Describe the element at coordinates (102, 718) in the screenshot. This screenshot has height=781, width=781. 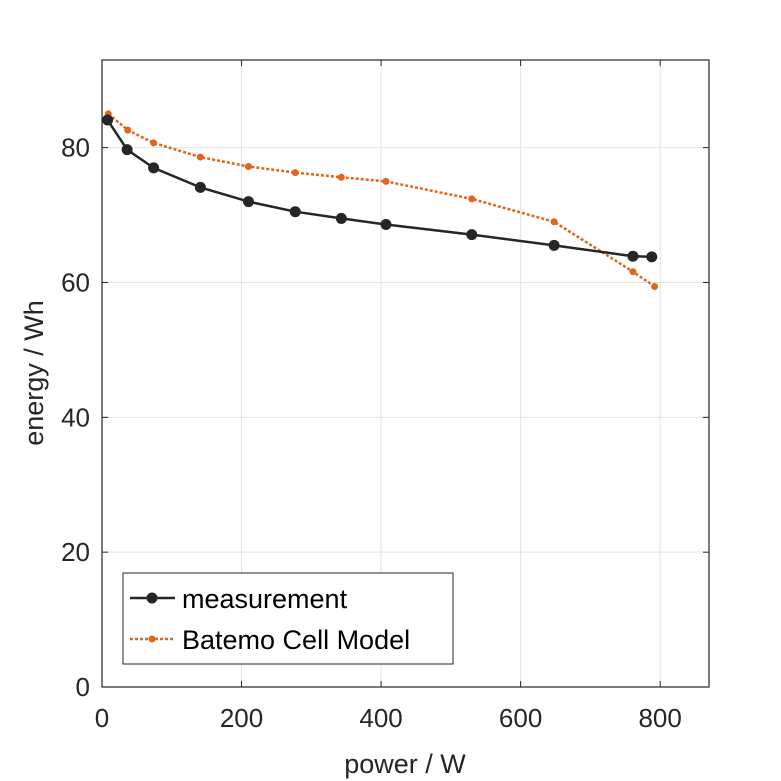
I see `x-tick-label: 0` at that location.